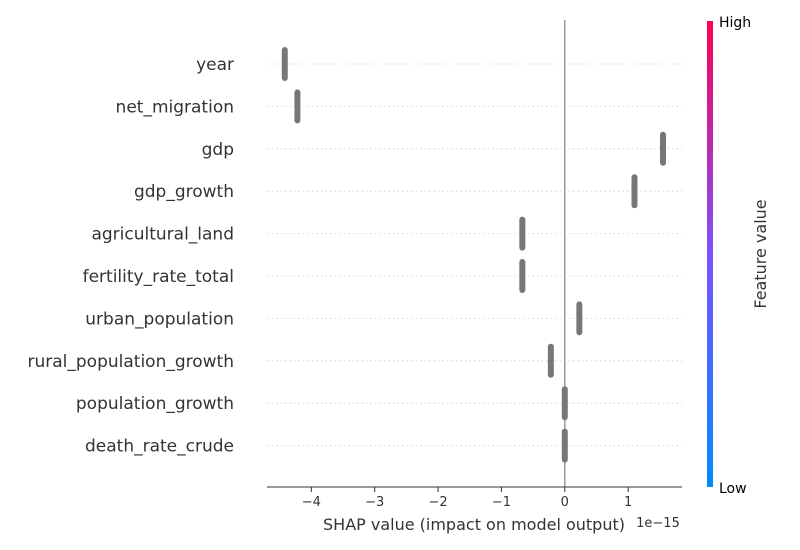 The image size is (800, 550). What do you see at coordinates (311, 502) in the screenshot?
I see `x-tick-label: −4` at bounding box center [311, 502].